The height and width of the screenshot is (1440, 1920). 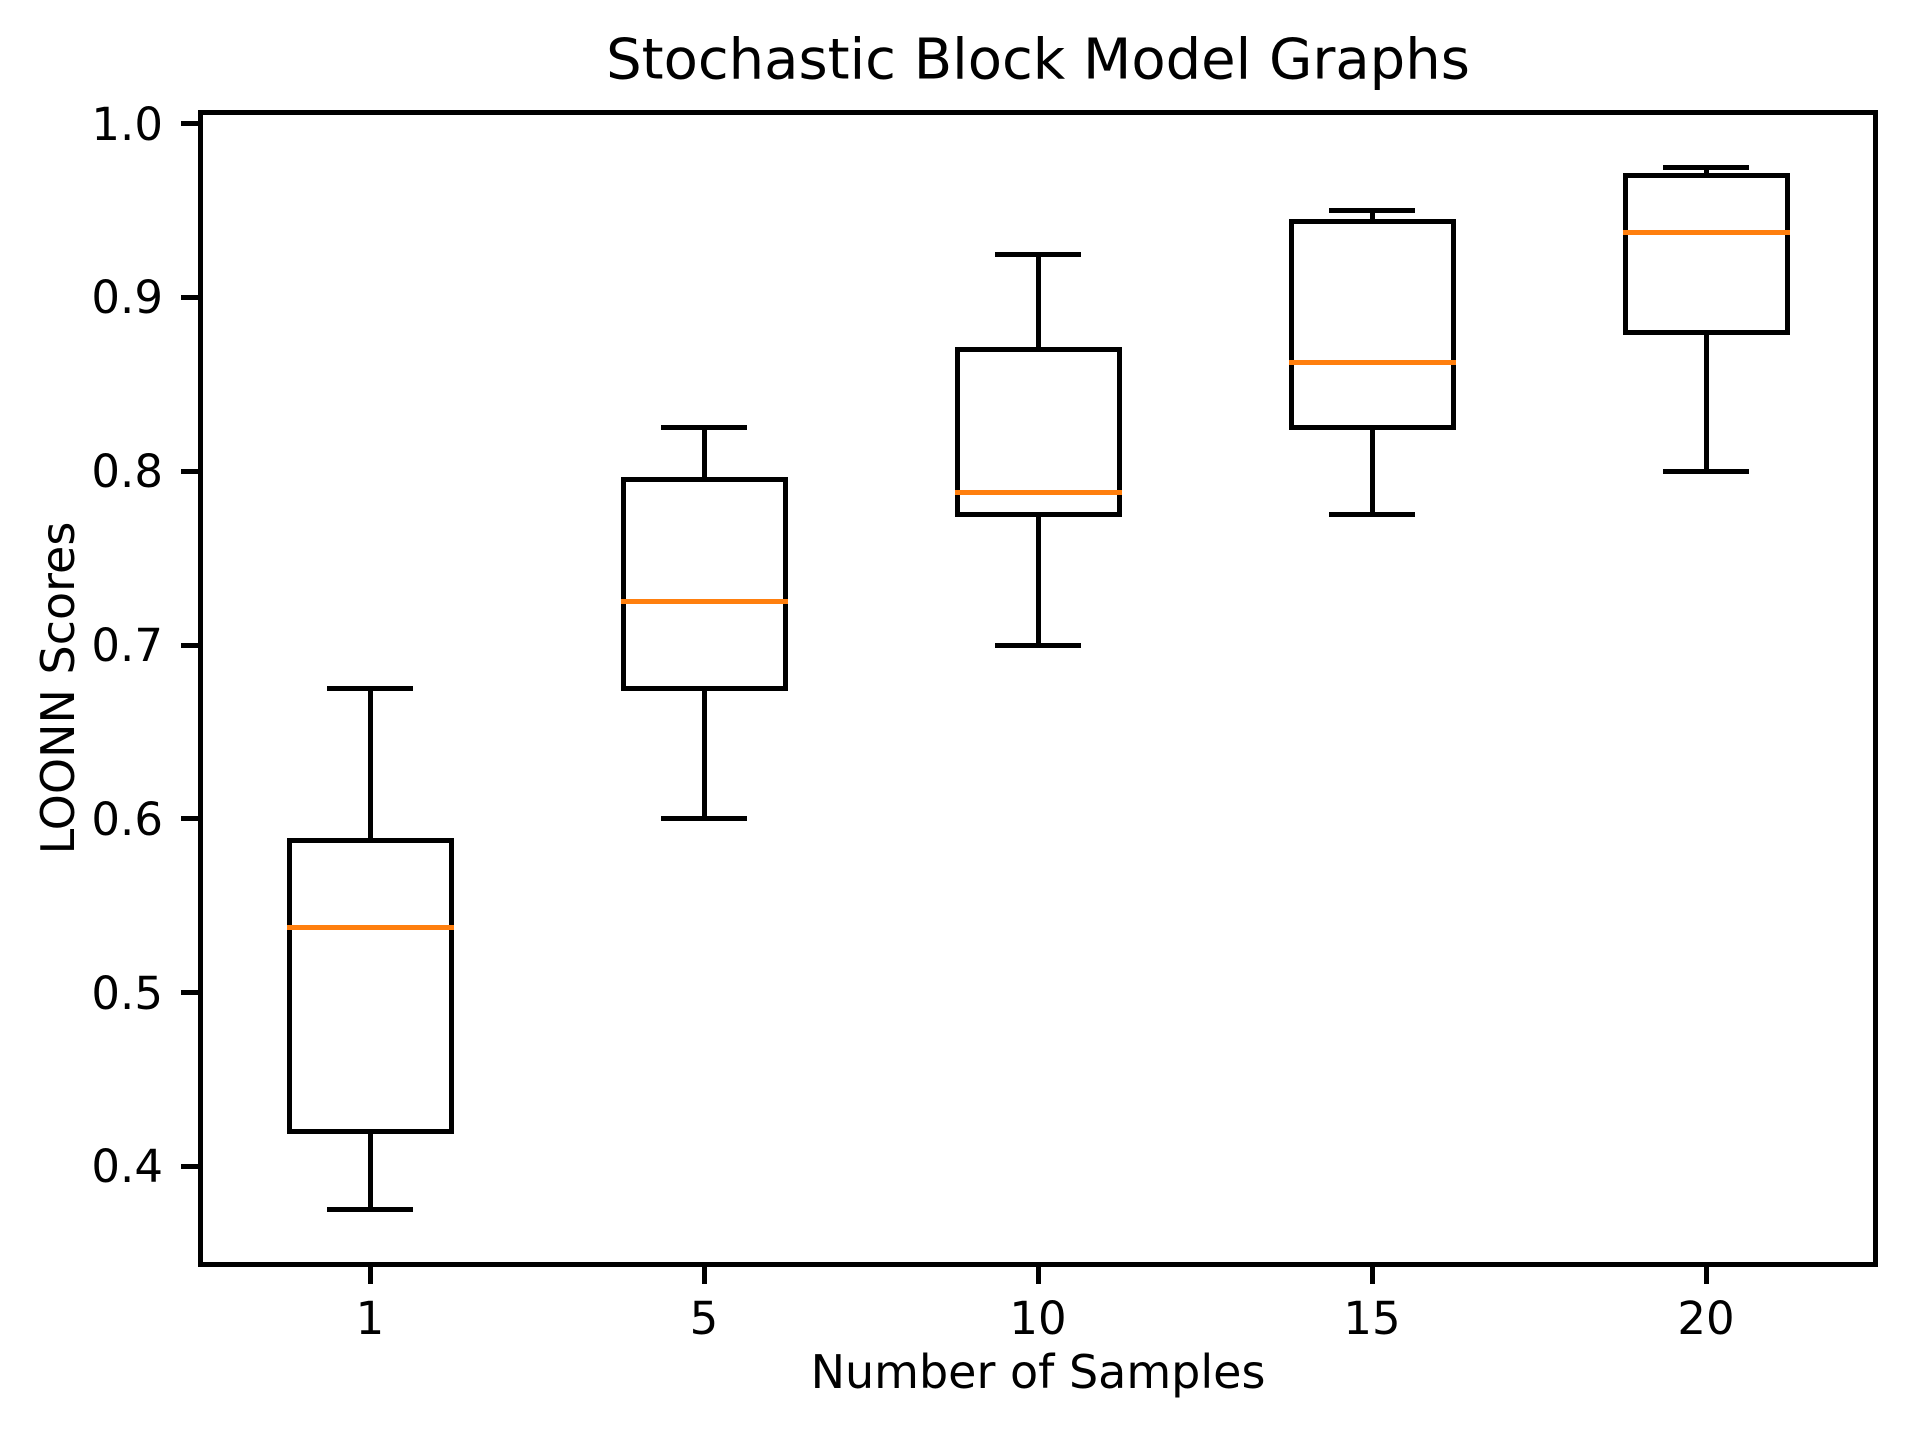 What do you see at coordinates (370, 1318) in the screenshot?
I see `x-tick-label: 1` at bounding box center [370, 1318].